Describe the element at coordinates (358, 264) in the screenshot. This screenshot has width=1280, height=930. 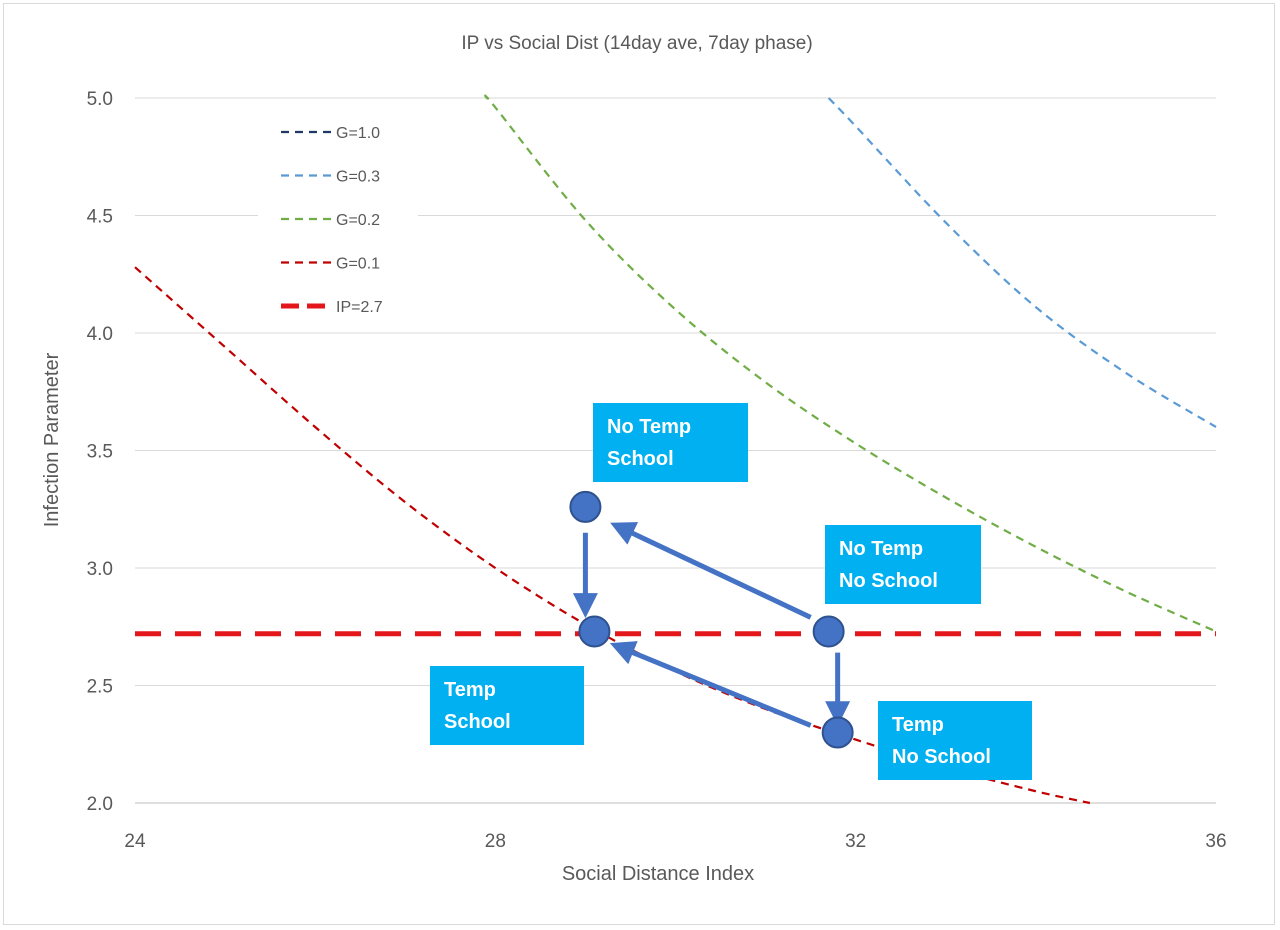
I see `legend-label-g-0-1: G=0.1` at that location.